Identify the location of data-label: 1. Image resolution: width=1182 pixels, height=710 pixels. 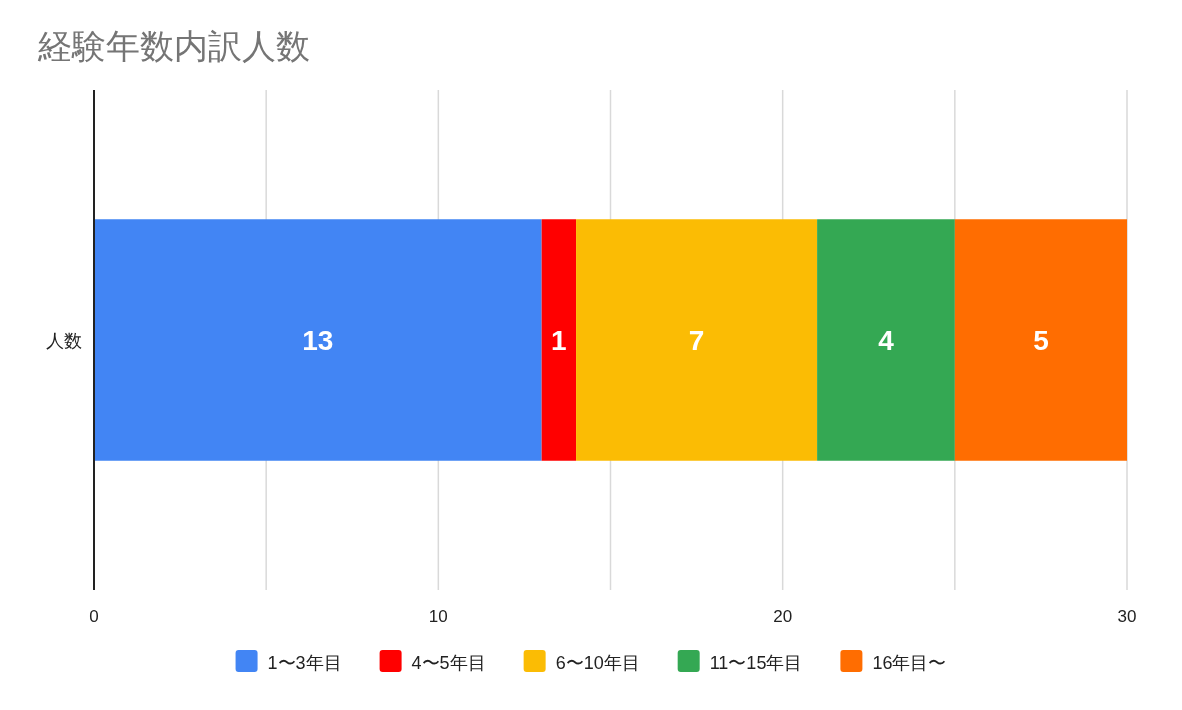
(559, 340).